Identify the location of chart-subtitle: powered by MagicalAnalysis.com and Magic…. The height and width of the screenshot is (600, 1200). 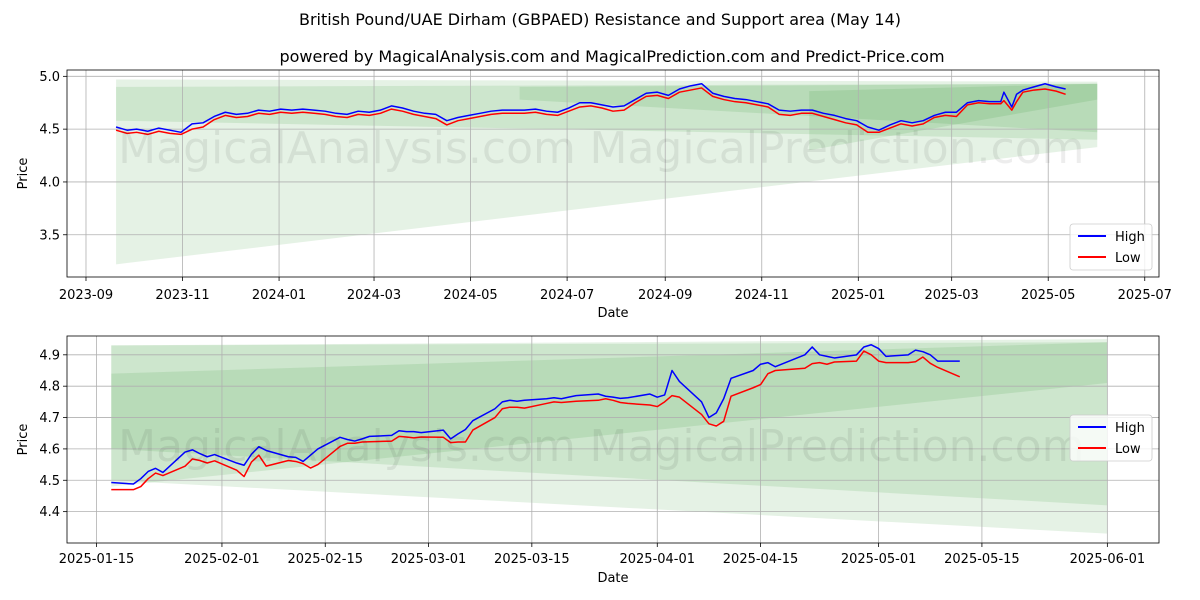
(611, 56).